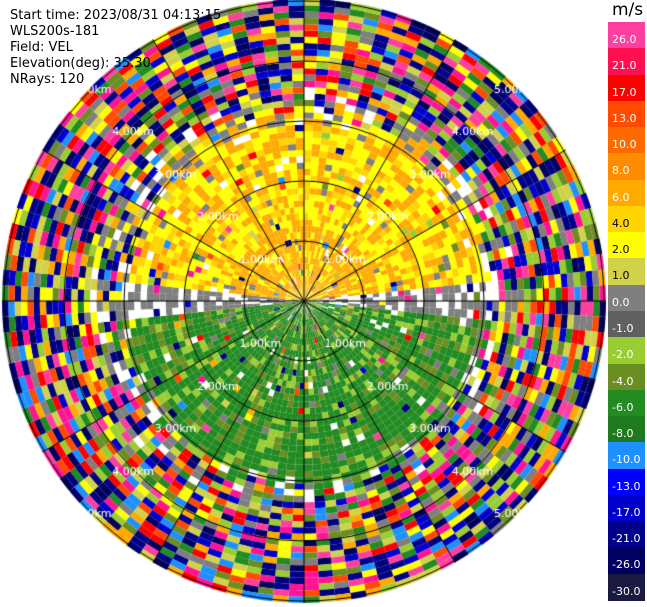  I want to click on start-time-label: Start time: 2023/08/31 04:13:15, so click(116, 15).